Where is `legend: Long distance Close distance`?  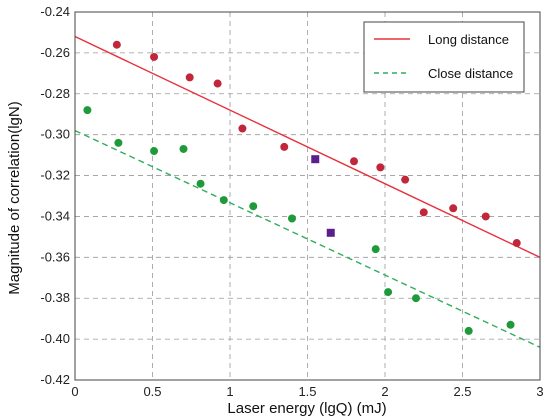 legend: Long distance Close distance is located at coordinates (444, 57).